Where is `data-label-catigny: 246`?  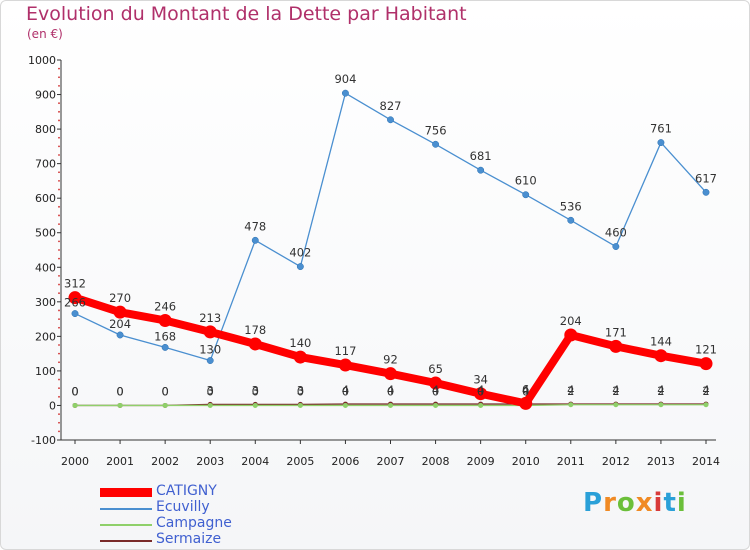 data-label-catigny: 246 is located at coordinates (165, 306).